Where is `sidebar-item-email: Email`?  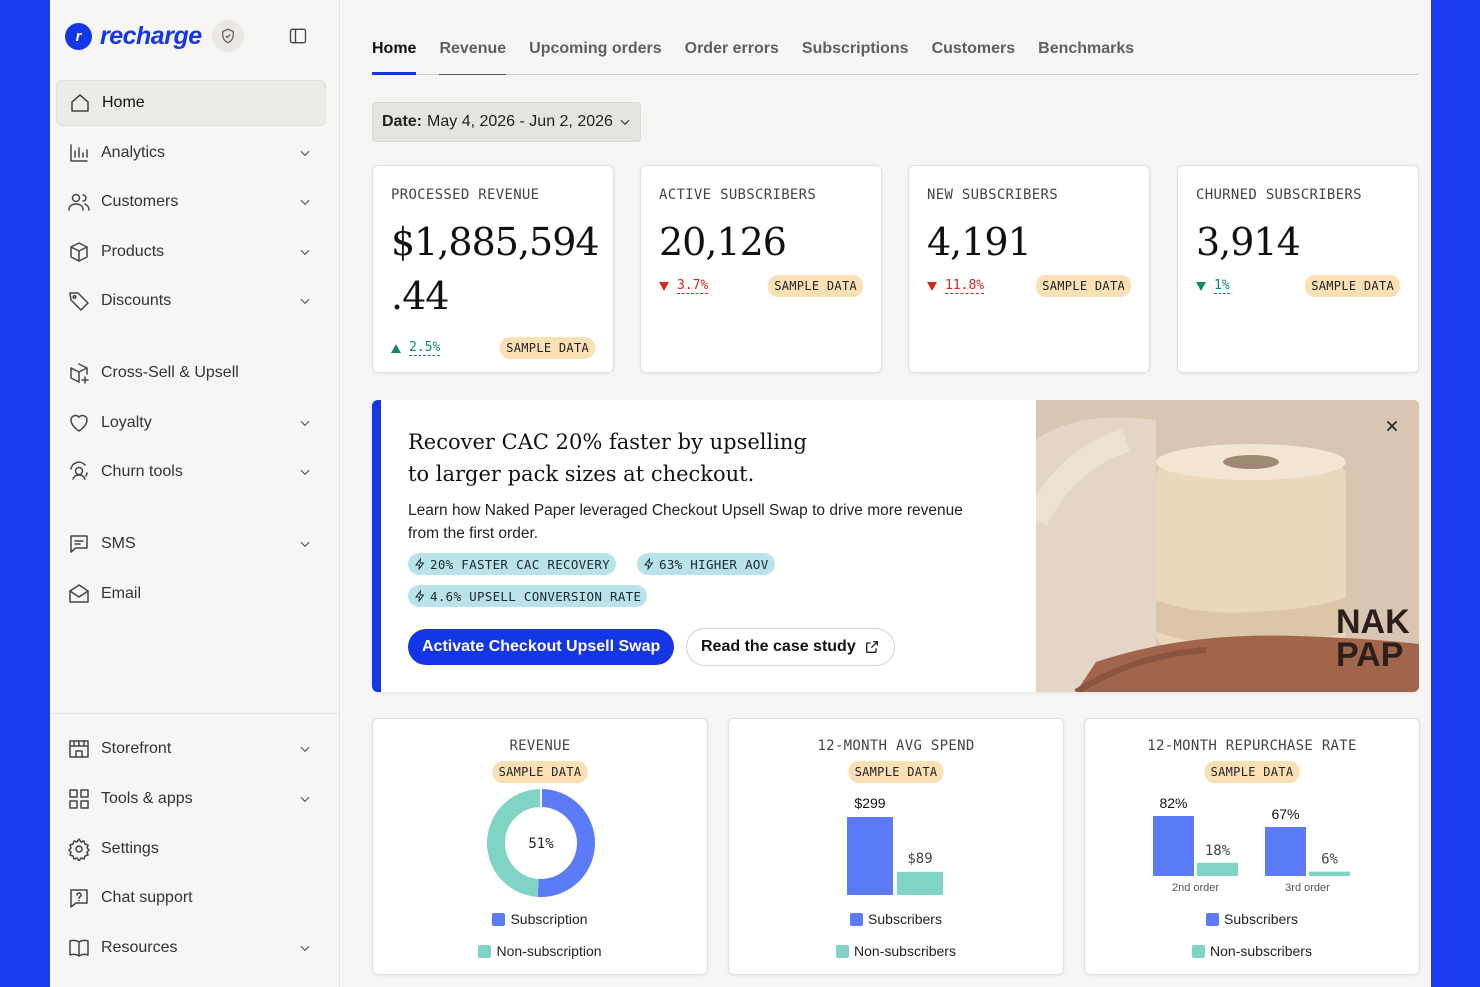
sidebar-item-email: Email is located at coordinates (191, 594).